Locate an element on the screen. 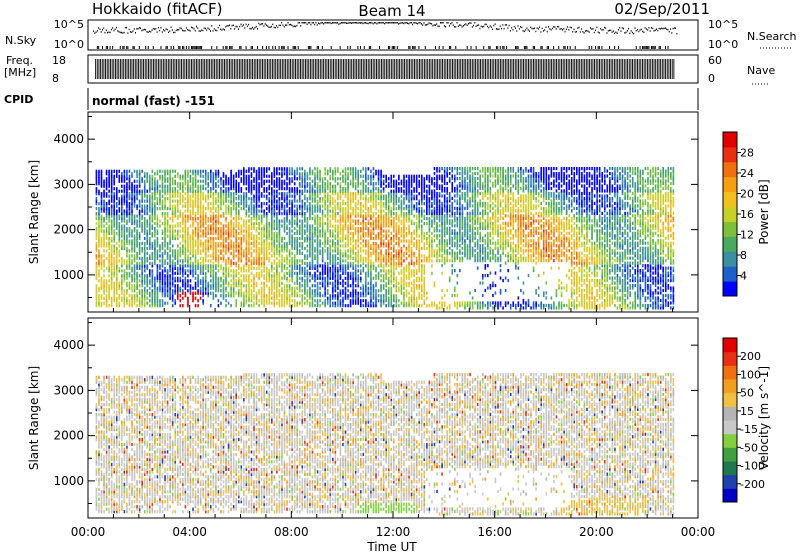 The image size is (800, 554). nave-tick-bottom: 0 is located at coordinates (711, 78).